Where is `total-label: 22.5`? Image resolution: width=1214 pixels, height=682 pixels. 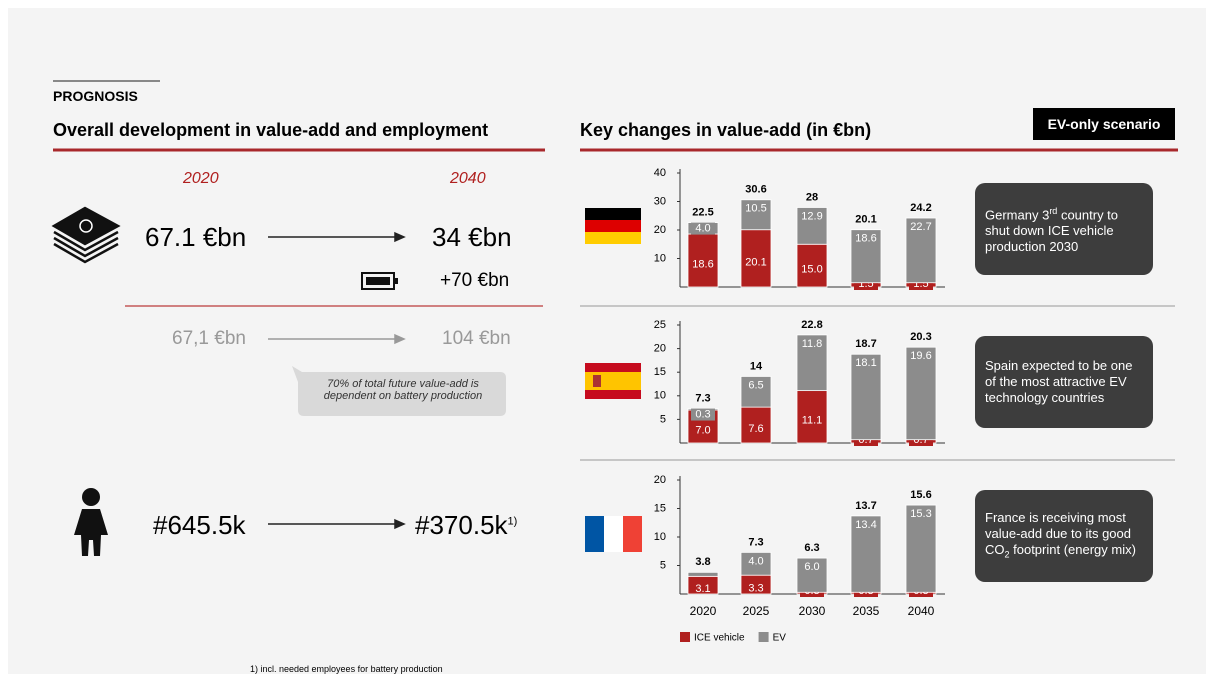
total-label: 22.5 is located at coordinates (702, 212).